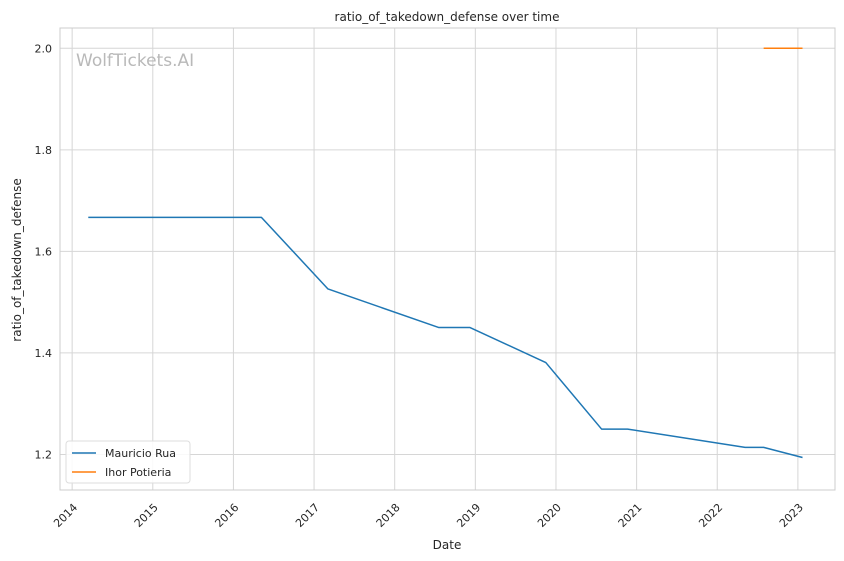  Describe the element at coordinates (44, 353) in the screenshot. I see `y-tick-label: 1.4` at that location.